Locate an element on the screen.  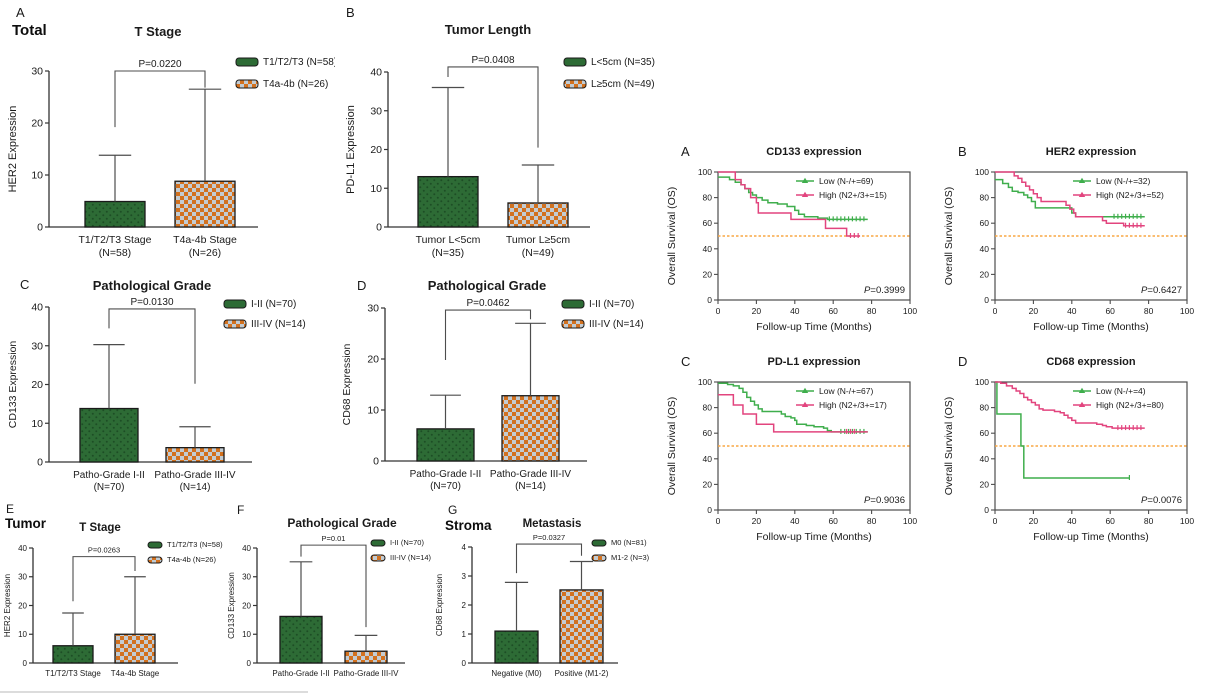
survival-curve-low is located at coordinates (1062, 430).